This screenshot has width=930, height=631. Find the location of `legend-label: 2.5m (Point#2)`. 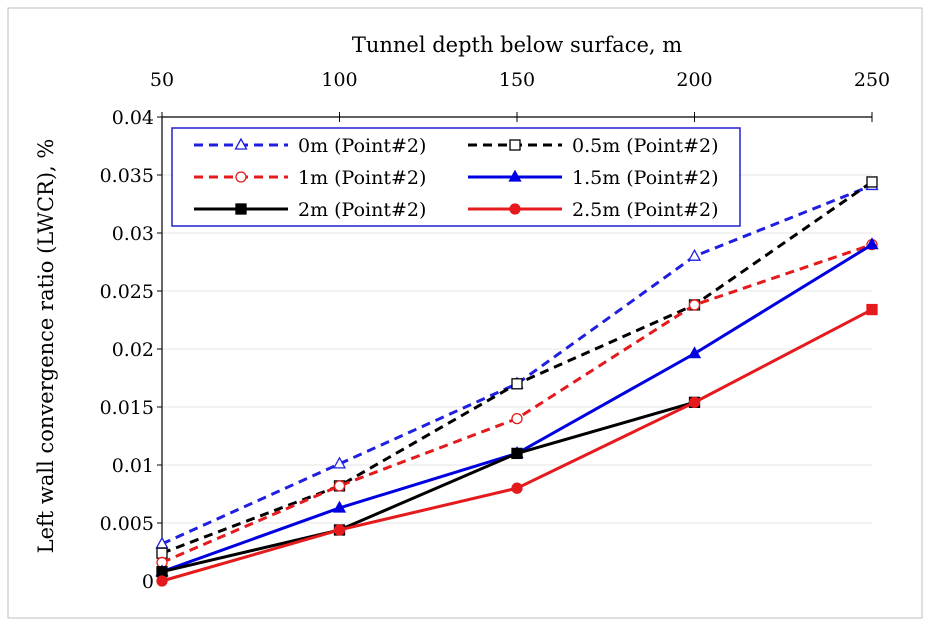

legend-label: 2.5m (Point#2) is located at coordinates (645, 210).